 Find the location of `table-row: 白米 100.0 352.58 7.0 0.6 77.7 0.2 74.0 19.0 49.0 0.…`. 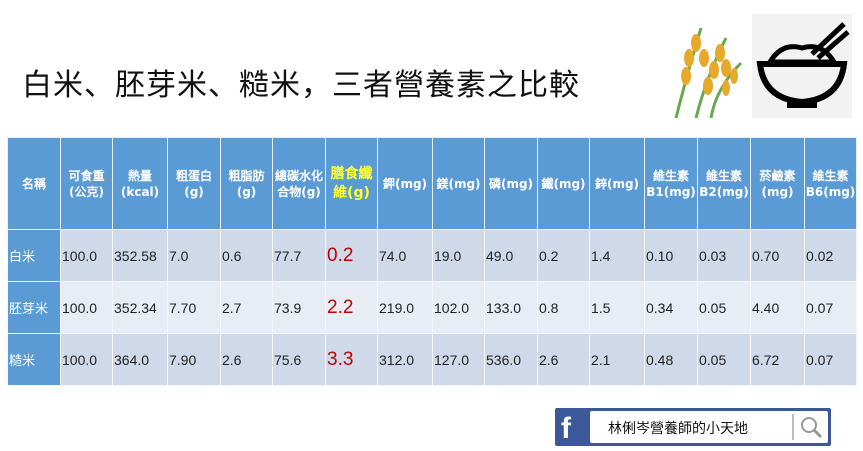

table-row: 白米 100.0 352.58 7.0 0.6 77.7 0.2 74.0 19.0 49.0 0.… is located at coordinates (432, 255).